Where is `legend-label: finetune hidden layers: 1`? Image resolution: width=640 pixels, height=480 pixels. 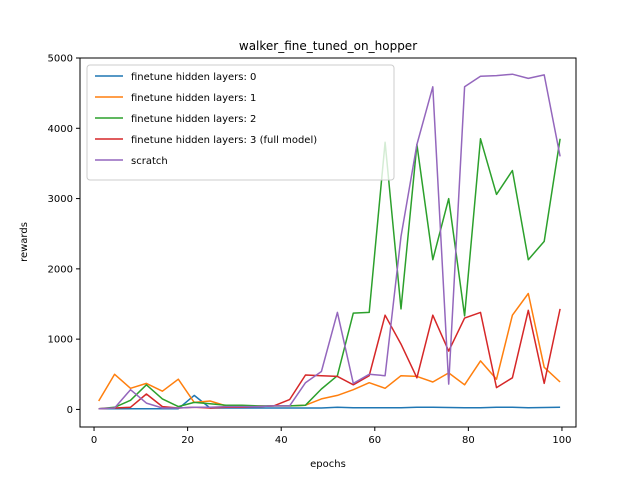
legend-label: finetune hidden layers: 1 is located at coordinates (193, 98).